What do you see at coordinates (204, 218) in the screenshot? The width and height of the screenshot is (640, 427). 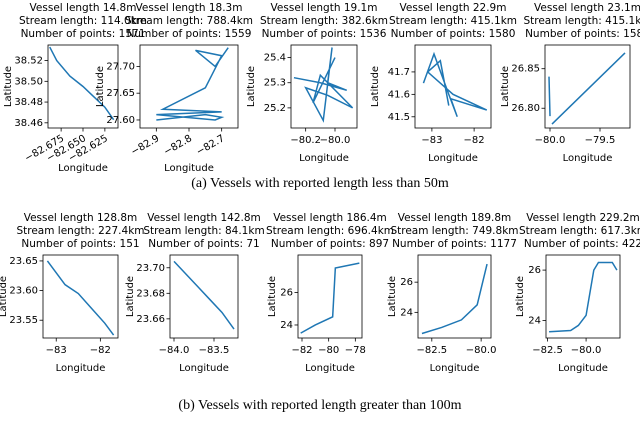 I see `subplot-title: Vessel length 142.8m` at bounding box center [204, 218].